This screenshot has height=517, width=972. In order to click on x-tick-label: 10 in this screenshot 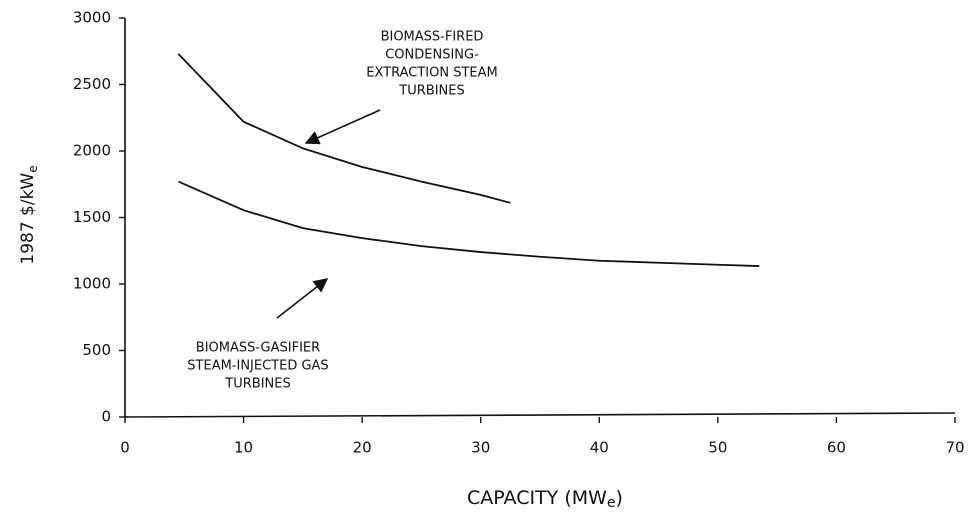, I will do `click(243, 448)`.